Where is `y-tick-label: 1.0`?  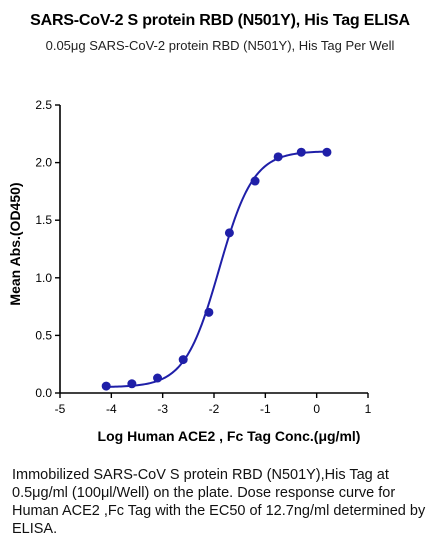 y-tick-label: 1.0 is located at coordinates (43, 278).